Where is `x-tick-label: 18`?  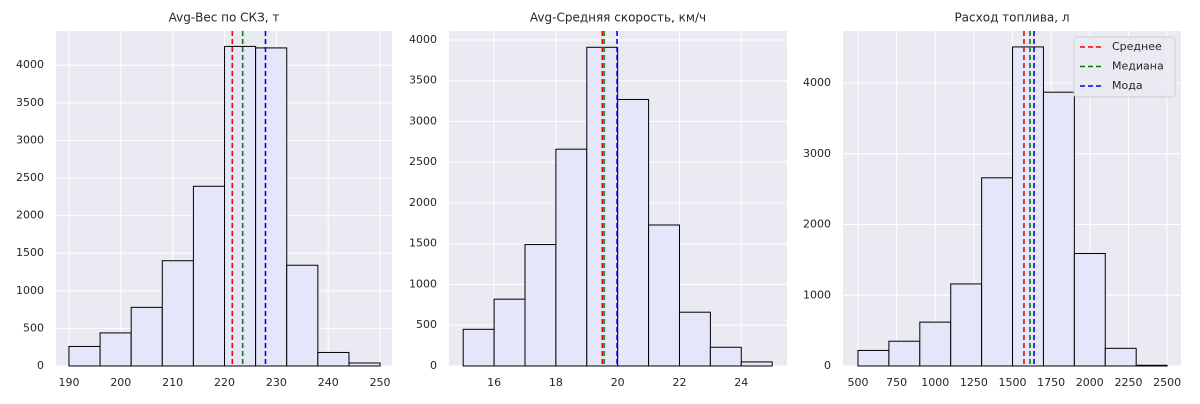 x-tick-label: 18 is located at coordinates (556, 382).